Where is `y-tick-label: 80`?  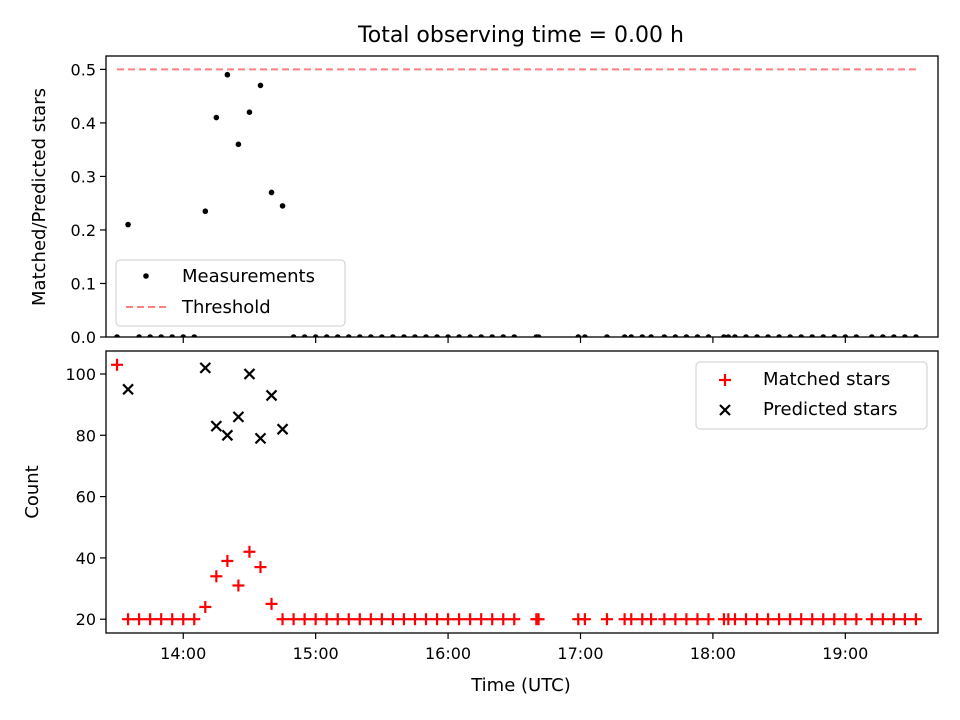
y-tick-label: 80 is located at coordinates (86, 435).